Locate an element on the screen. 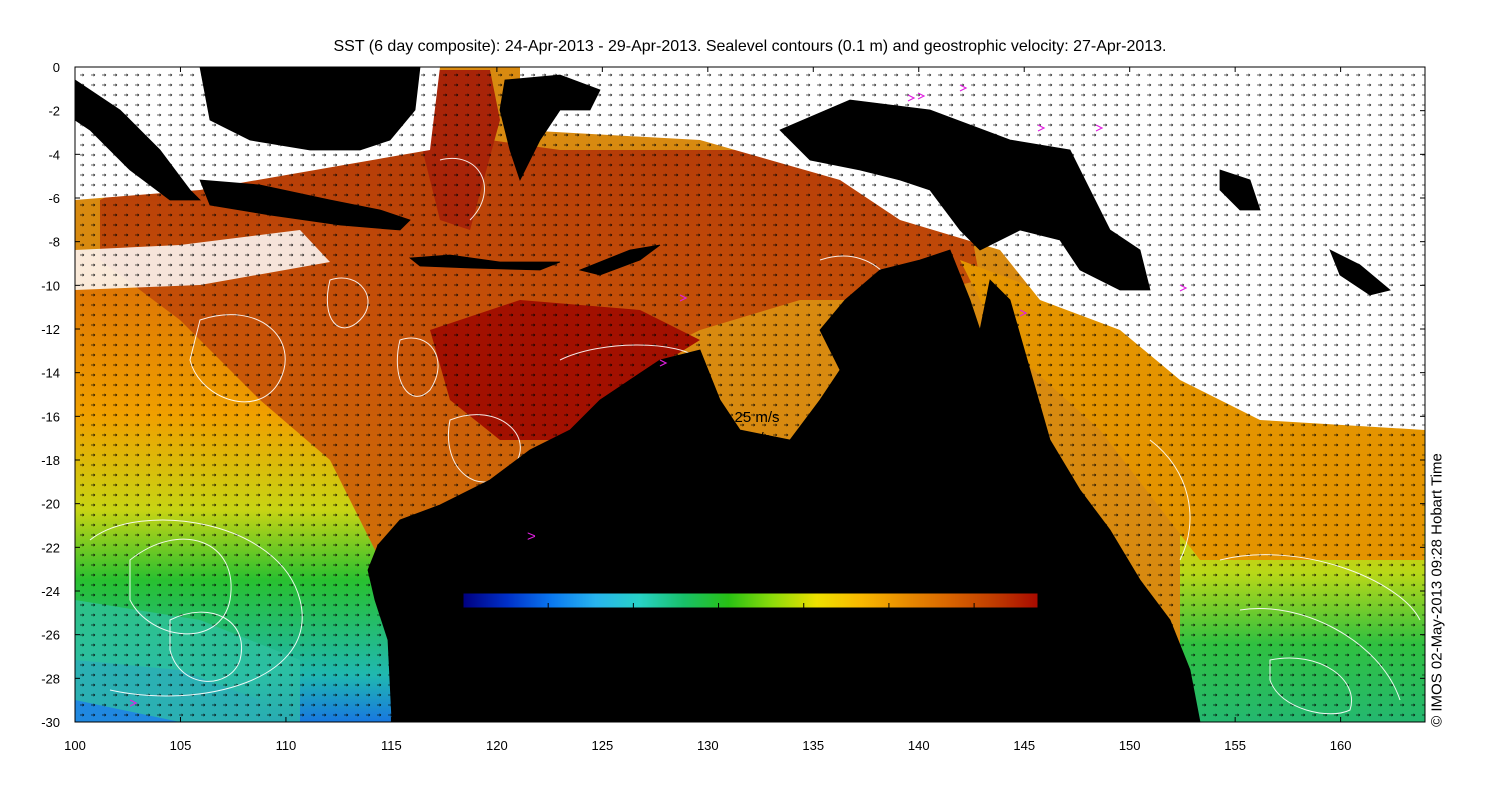 This screenshot has width=1500, height=790. lat-tick-label: -16 is located at coordinates (50, 416).